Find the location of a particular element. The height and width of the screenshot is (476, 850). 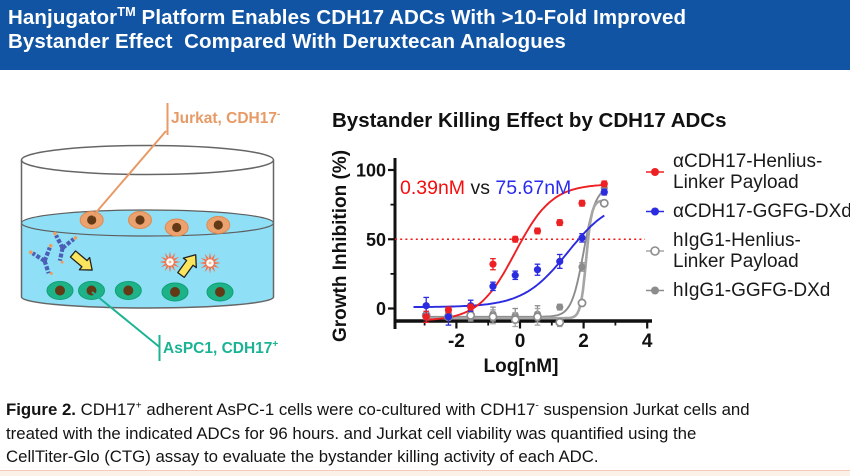

text-segment: Figure 2. is located at coordinates (41, 409).